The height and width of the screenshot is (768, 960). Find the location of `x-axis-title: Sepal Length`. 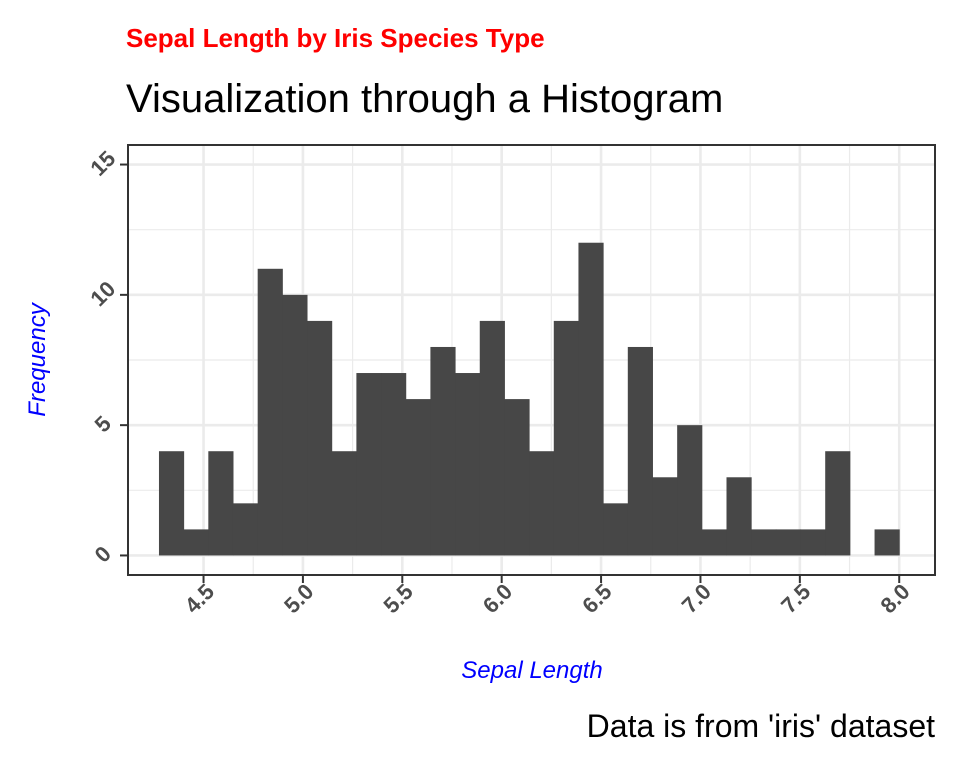

x-axis-title: Sepal Length is located at coordinates (531, 670).